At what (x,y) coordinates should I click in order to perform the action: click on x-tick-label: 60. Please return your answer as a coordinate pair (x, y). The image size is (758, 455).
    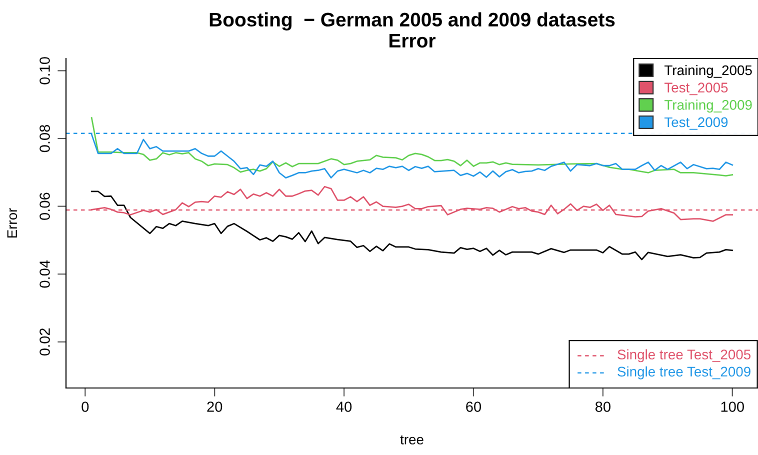
    Looking at the image, I should click on (474, 407).